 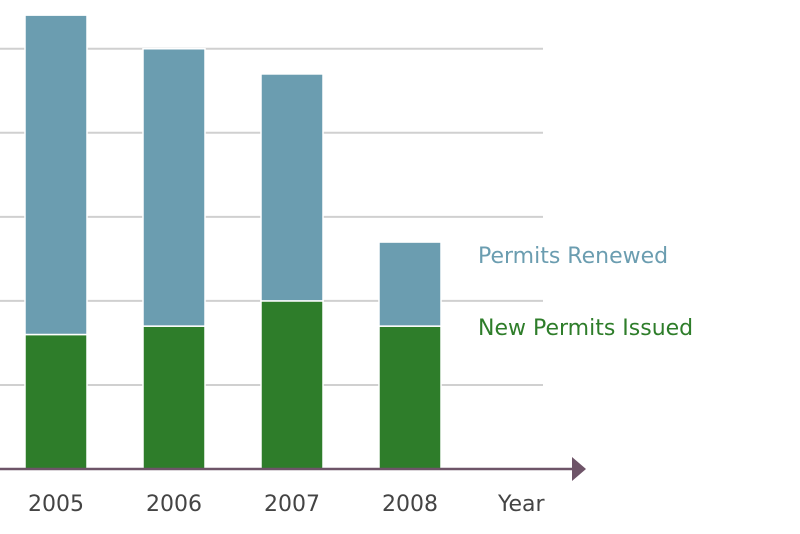 I want to click on x-axis-label: Year, so click(x=521, y=504).